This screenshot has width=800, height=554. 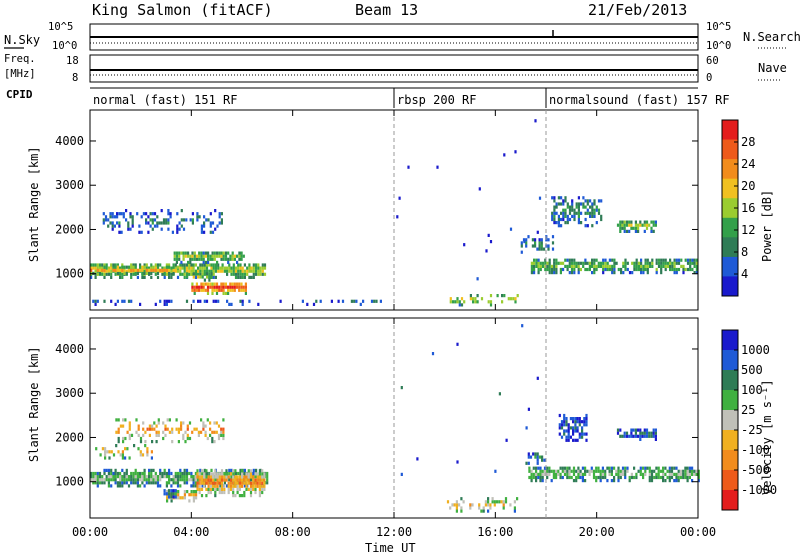 What do you see at coordinates (730, 400) in the screenshot?
I see `colorbar-swatch` at bounding box center [730, 400].